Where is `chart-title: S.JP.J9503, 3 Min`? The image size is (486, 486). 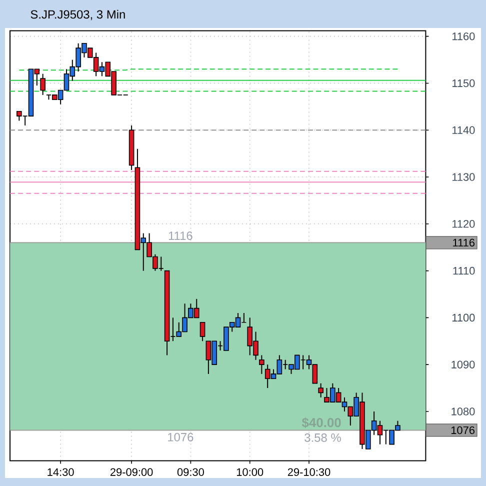 chart-title: S.JP.J9503, 3 Min is located at coordinates (77, 15).